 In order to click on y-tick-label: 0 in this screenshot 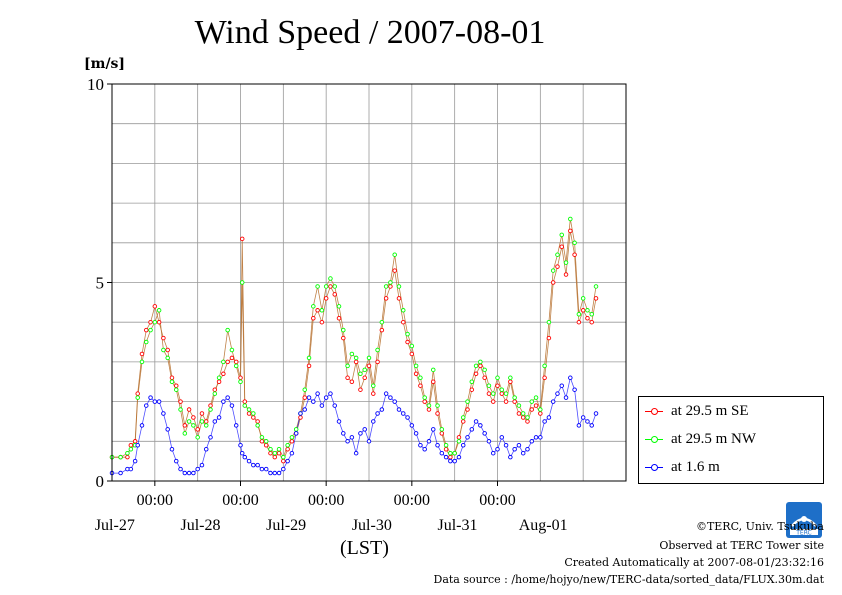, I will do `click(100, 481)`.